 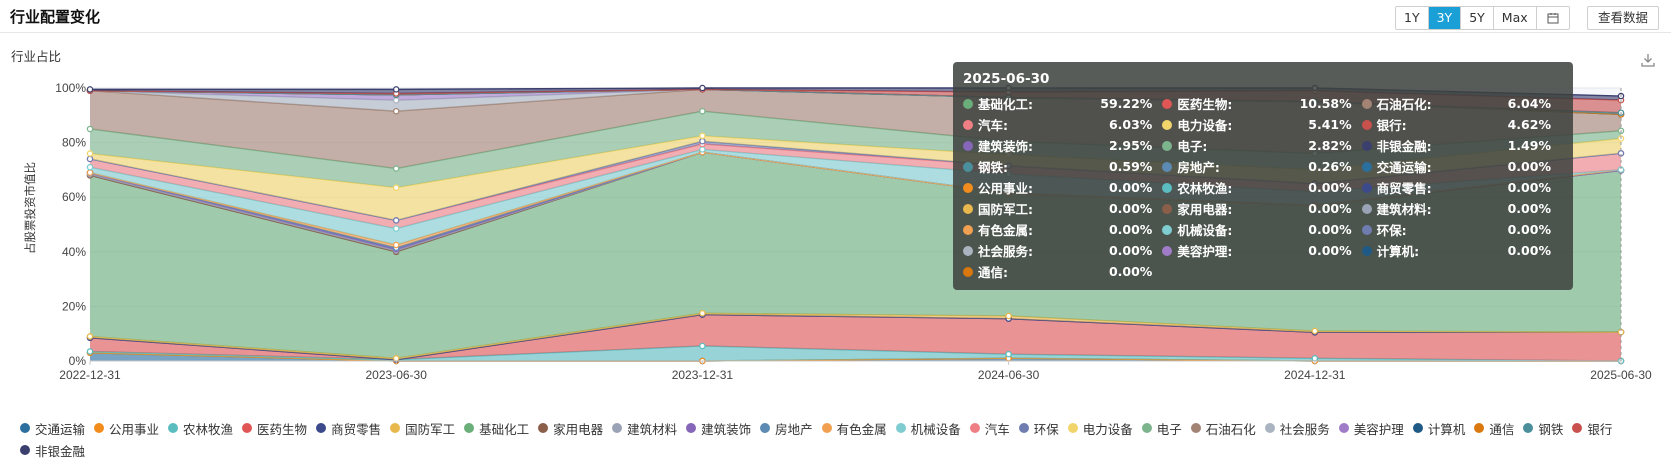 What do you see at coordinates (1371, 428) in the screenshot?
I see `legend-item: 美容护理` at bounding box center [1371, 428].